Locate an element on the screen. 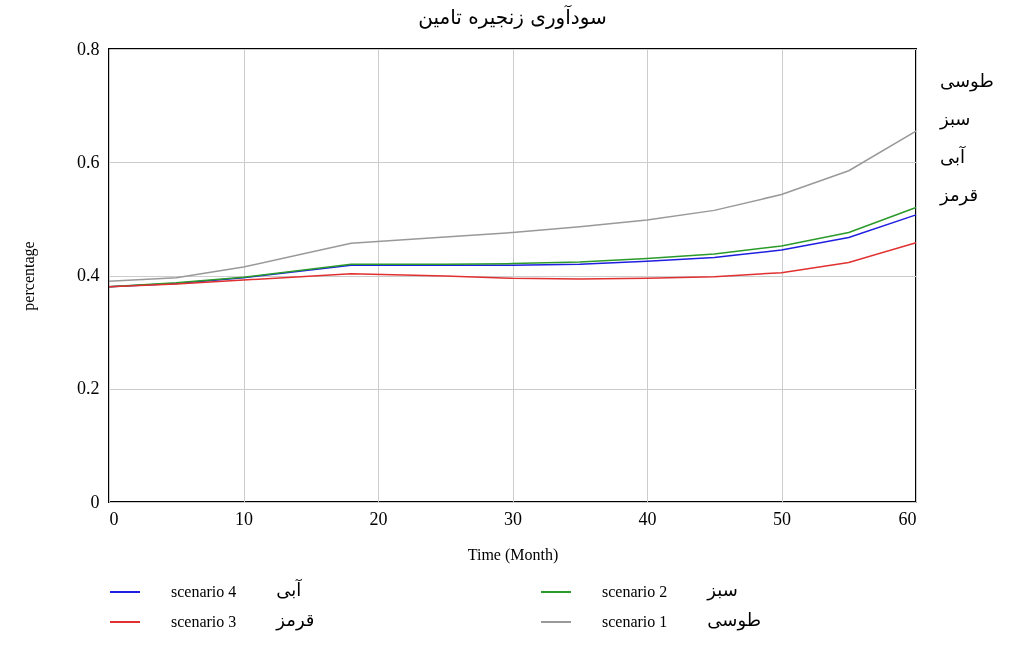 The height and width of the screenshot is (656, 1027). x-axis-title: Time (Month) is located at coordinates (513, 554).